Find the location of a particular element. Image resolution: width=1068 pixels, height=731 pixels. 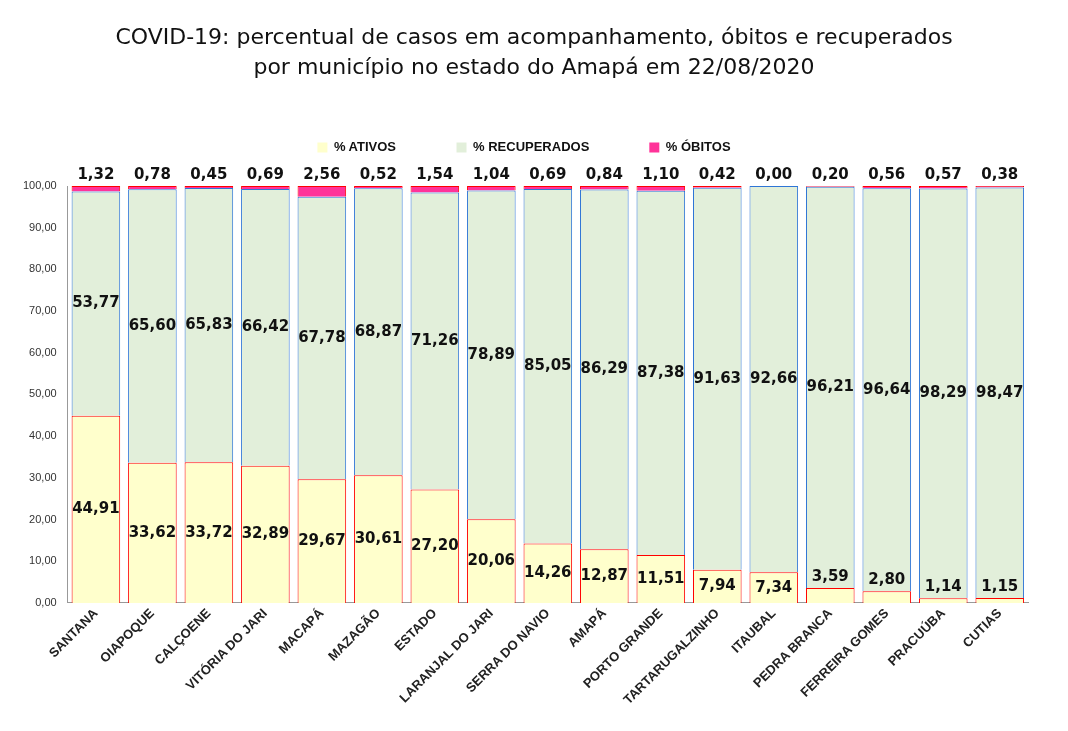

legend-label: % ÓBITOS is located at coordinates (698, 147).